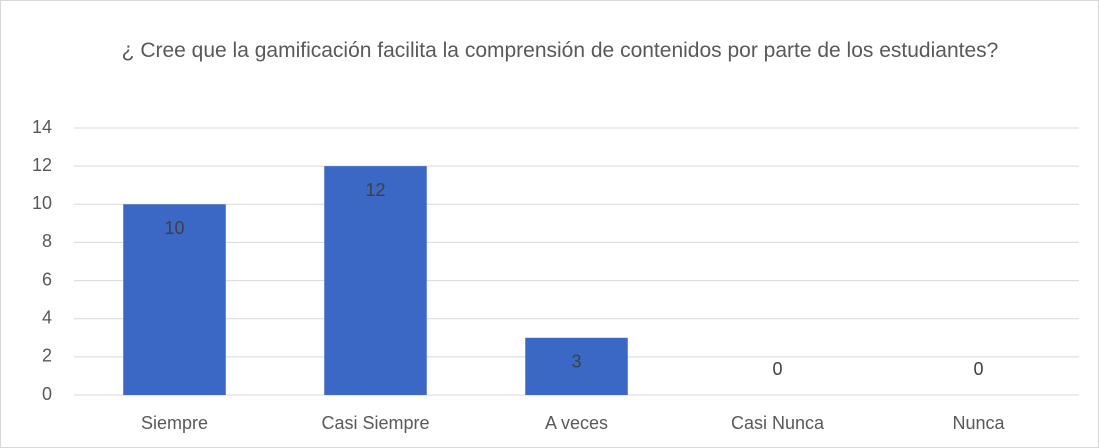 The image size is (1099, 448). Describe the element at coordinates (375, 190) in the screenshot. I see `data-label: 12` at that location.